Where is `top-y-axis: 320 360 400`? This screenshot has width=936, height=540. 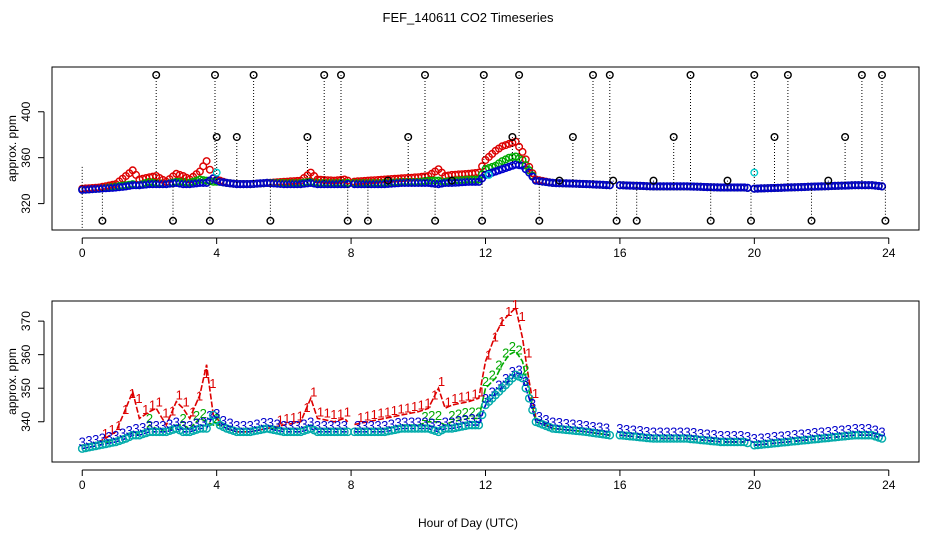
top-y-axis: 320 360 400 is located at coordinates (32, 157).